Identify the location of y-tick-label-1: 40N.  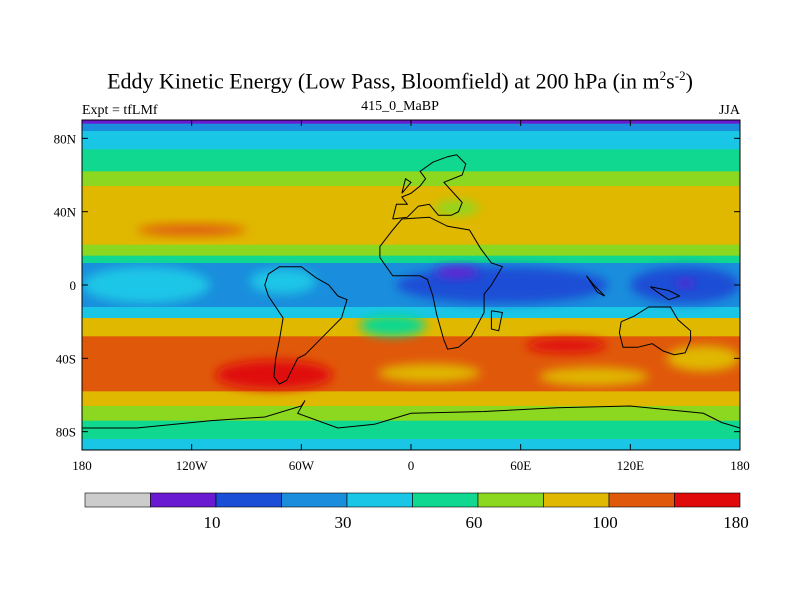
(65, 212).